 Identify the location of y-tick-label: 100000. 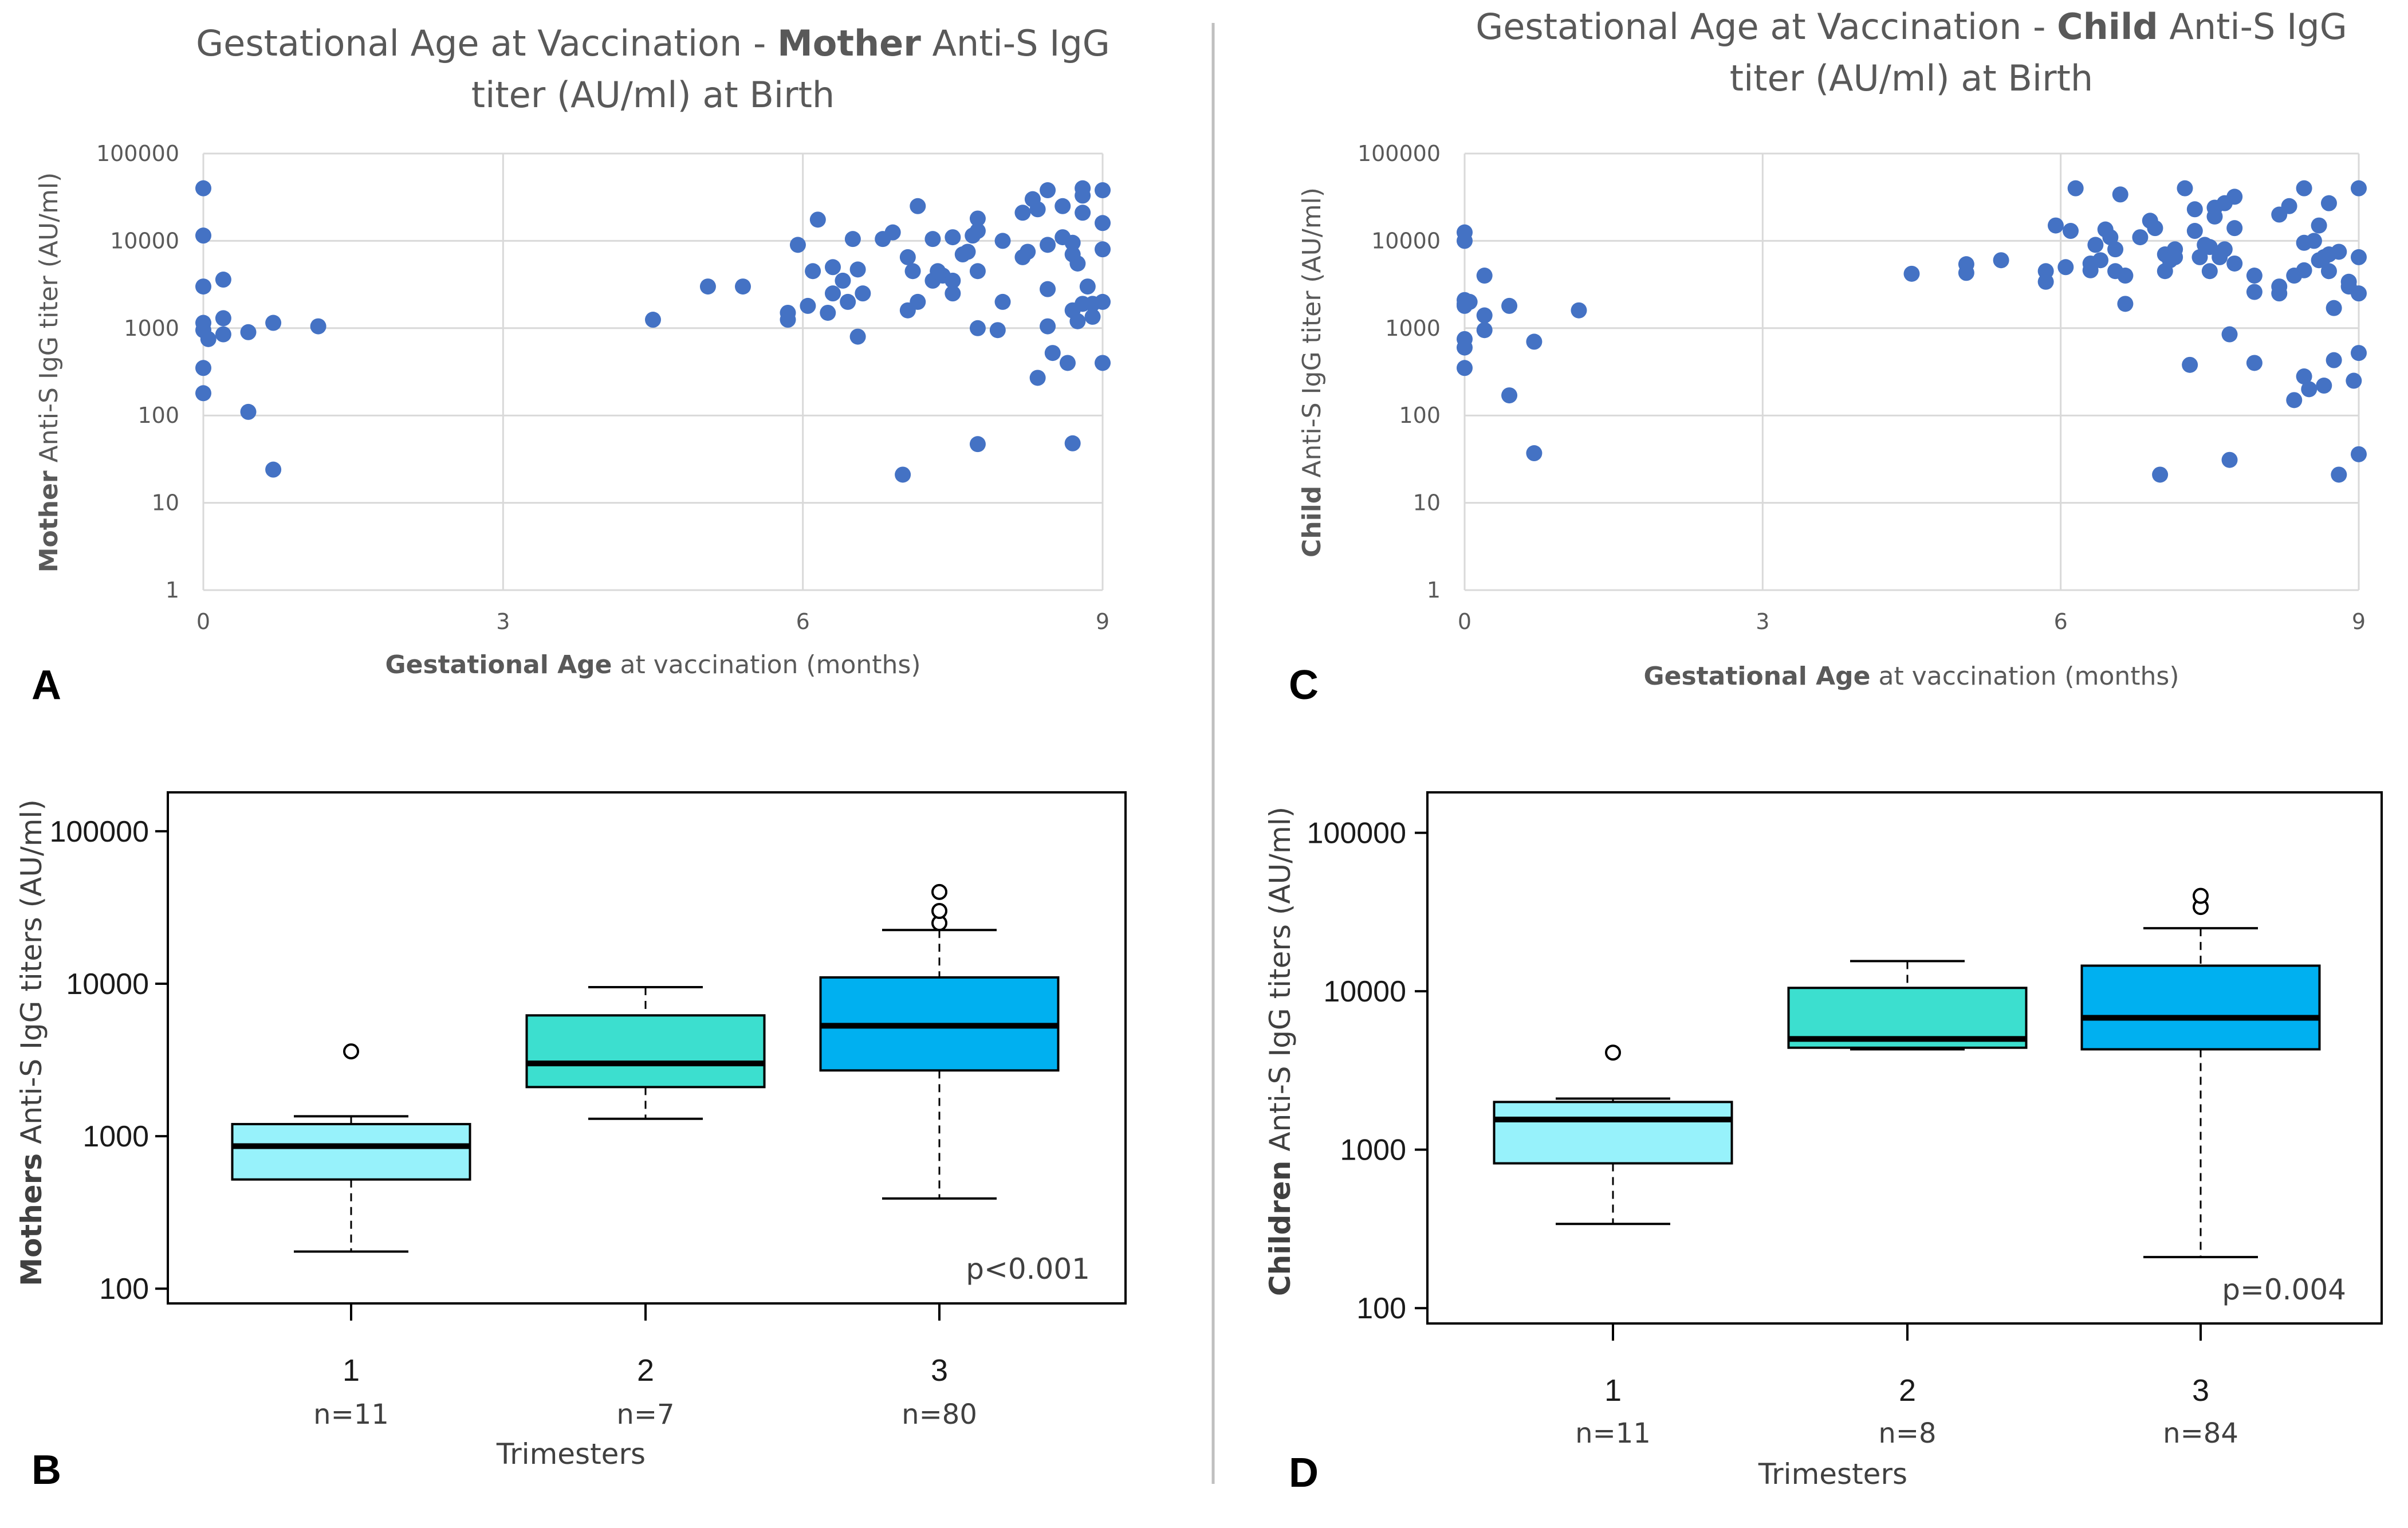
(138, 153).